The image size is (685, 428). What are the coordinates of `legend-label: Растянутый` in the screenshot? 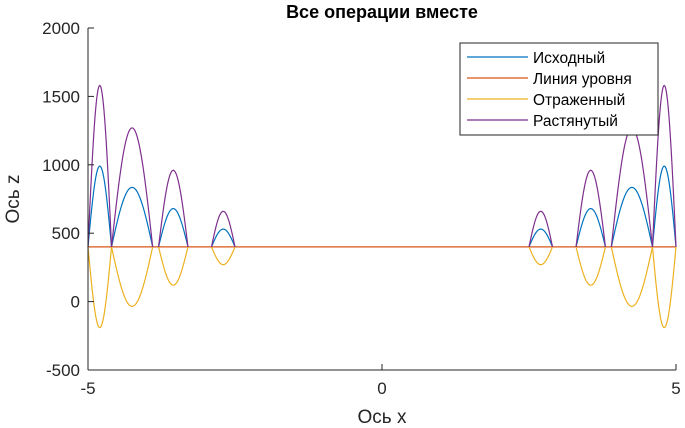 It's located at (575, 121).